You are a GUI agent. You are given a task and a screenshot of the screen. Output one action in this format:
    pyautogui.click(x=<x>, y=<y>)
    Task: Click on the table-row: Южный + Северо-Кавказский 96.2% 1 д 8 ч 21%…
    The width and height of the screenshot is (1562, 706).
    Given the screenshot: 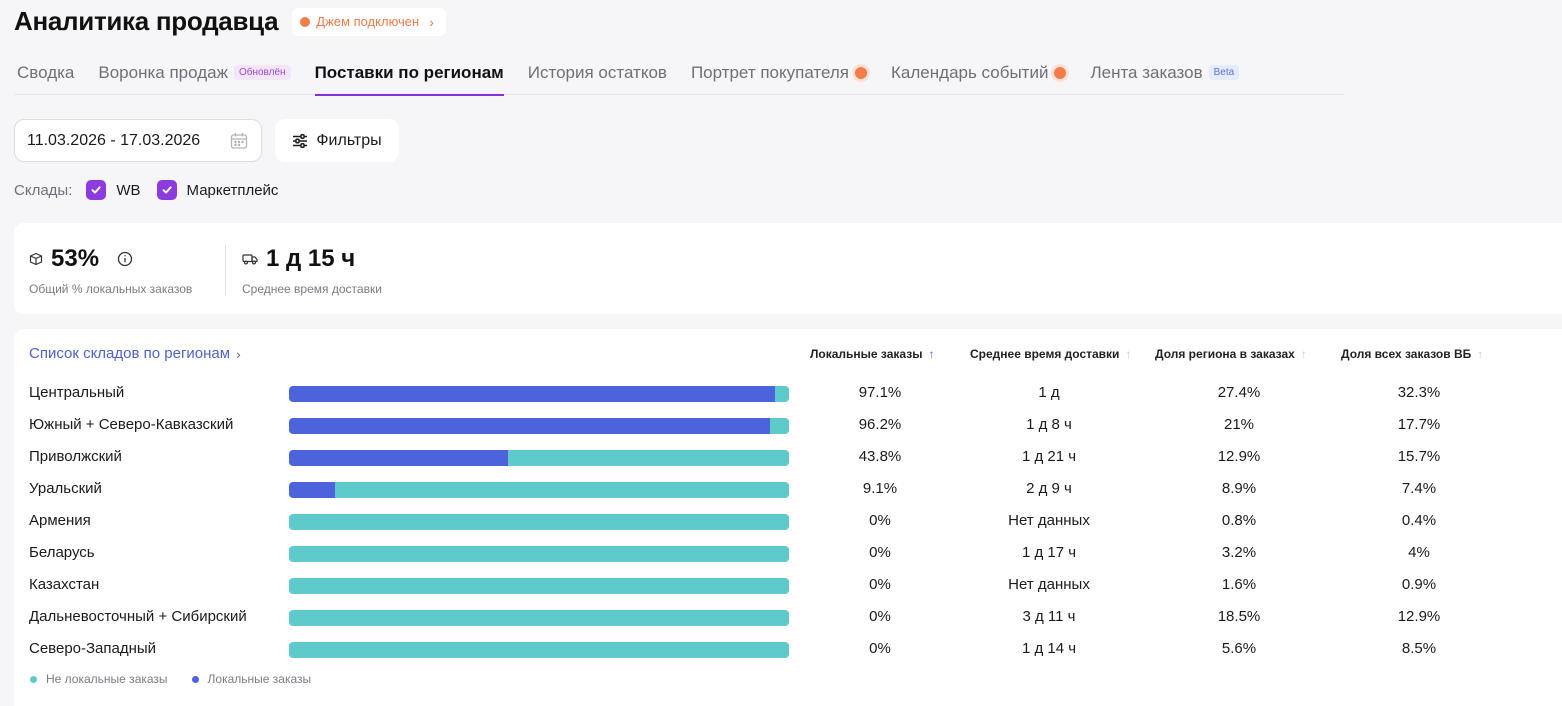 What is the action you would take?
    pyautogui.click(x=788, y=426)
    